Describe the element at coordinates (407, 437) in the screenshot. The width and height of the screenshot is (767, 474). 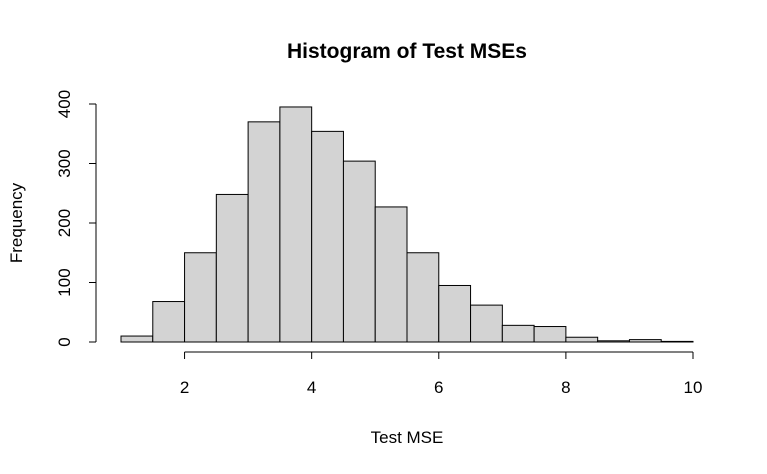
I see `x-axis-label: Test MSE` at that location.